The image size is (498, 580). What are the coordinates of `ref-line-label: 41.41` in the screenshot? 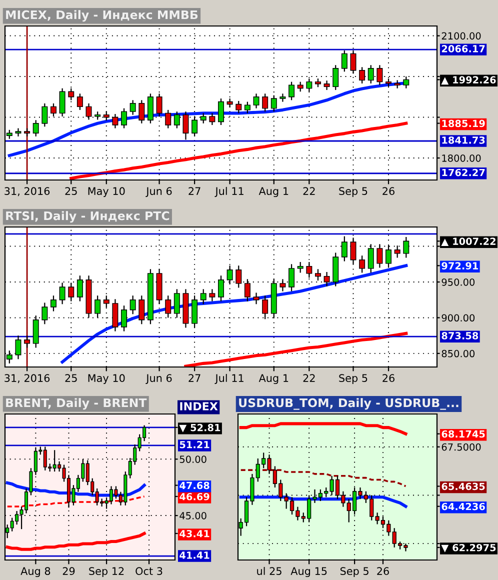 It's located at (195, 555).